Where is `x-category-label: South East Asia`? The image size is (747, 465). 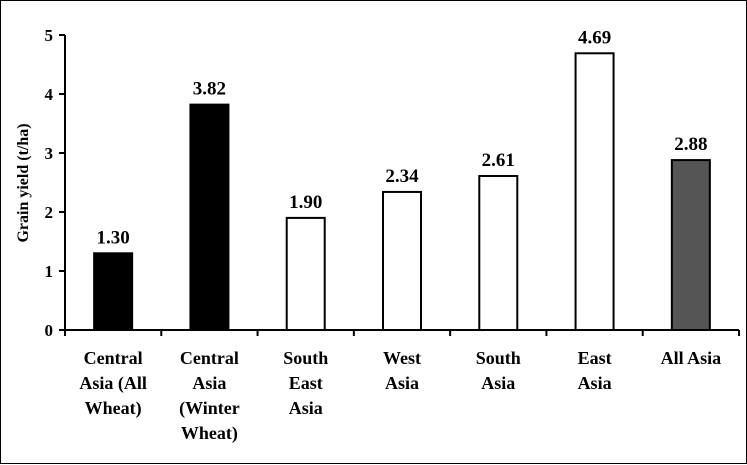 x-category-label: South East Asia is located at coordinates (305, 383).